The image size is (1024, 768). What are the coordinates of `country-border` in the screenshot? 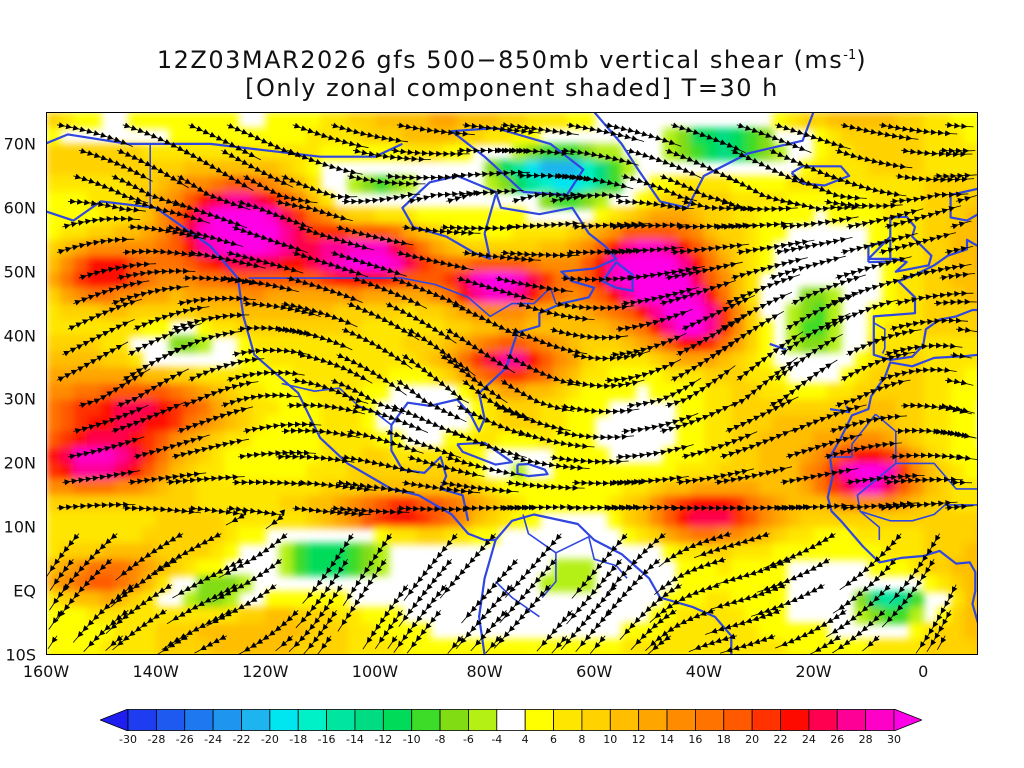 It's located at (936, 476).